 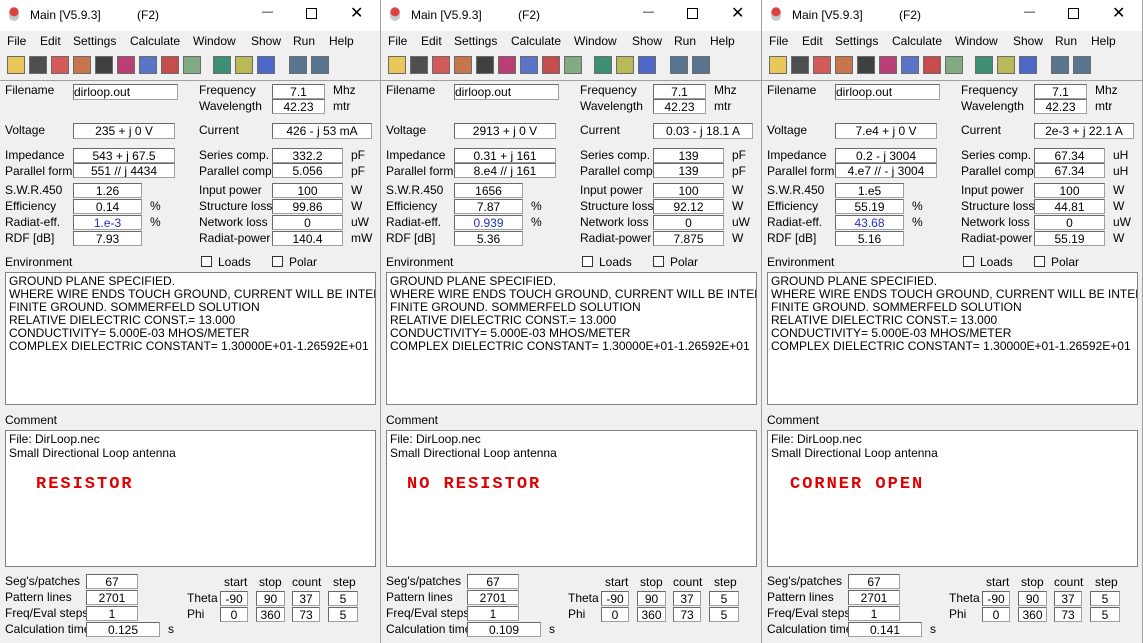 I want to click on field-label: Freq/Eval steps, so click(x=809, y=613).